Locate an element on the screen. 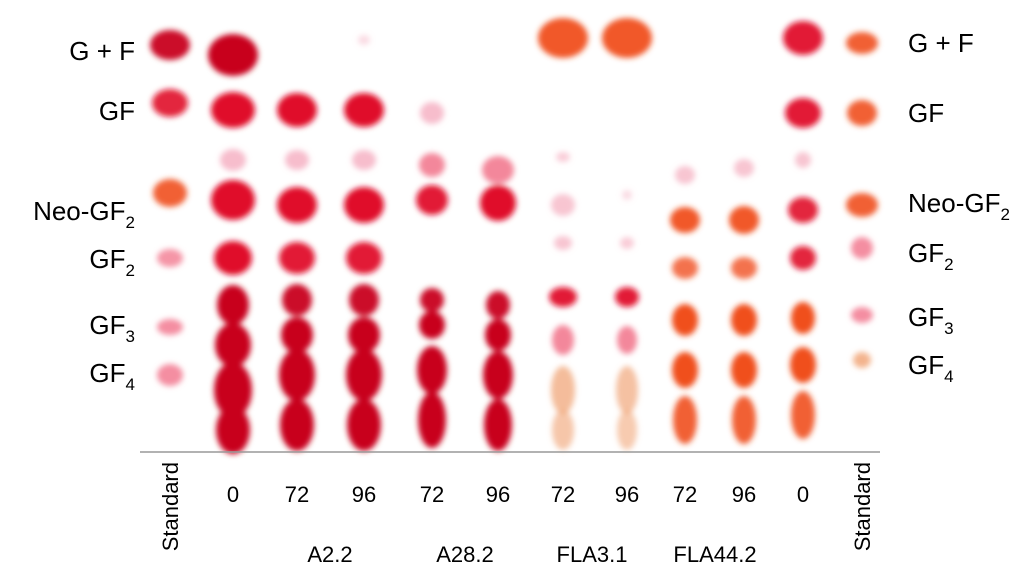 The width and height of the screenshot is (1033, 572). compound-label: GF4 is located at coordinates (112, 376).